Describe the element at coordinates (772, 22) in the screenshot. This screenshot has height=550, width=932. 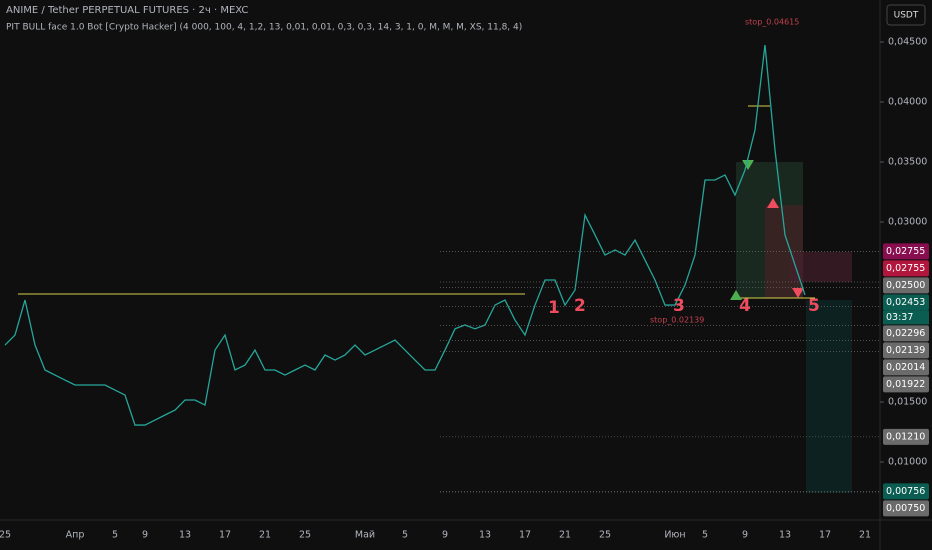
I see `stop-label: stop_0.04615` at that location.